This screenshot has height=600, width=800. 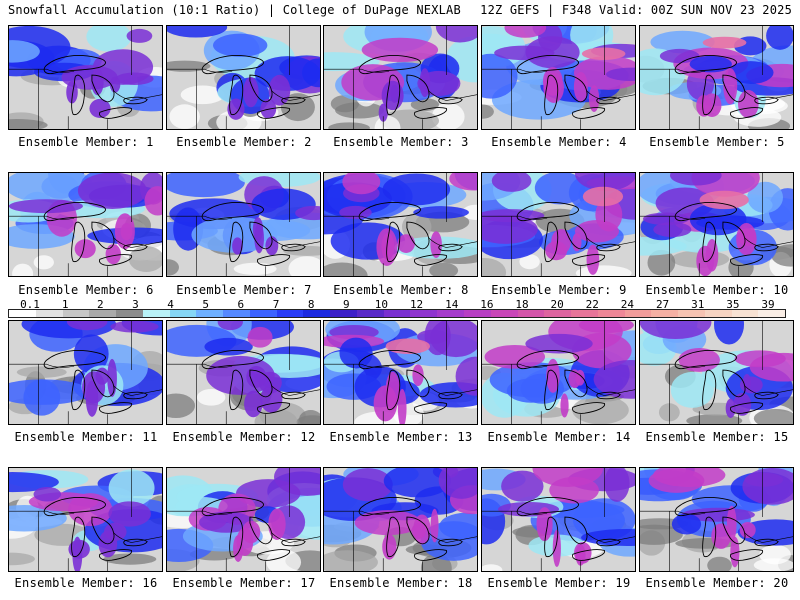 I want to click on ensemble-member-label: Ensemble Member: 16, so click(x=86, y=583).